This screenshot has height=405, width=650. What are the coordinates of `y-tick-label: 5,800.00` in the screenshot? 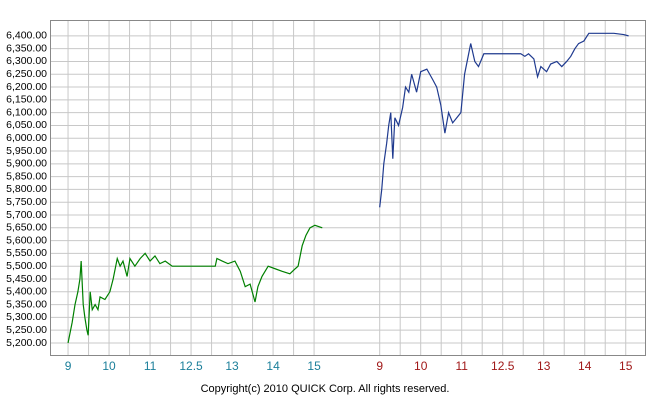 It's located at (26, 189).